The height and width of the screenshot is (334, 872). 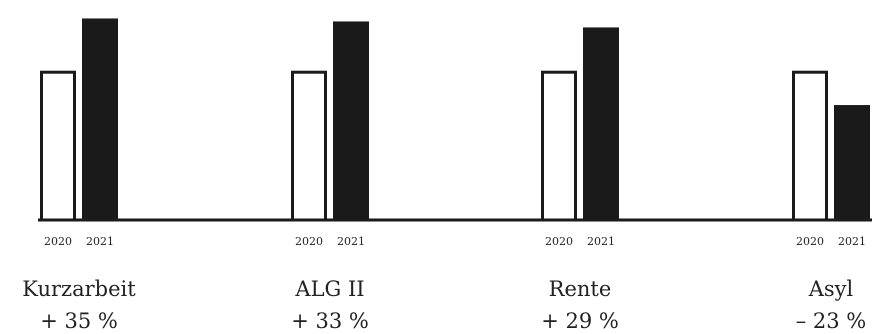 What do you see at coordinates (580, 289) in the screenshot?
I see `category-label-rente: Rente` at bounding box center [580, 289].